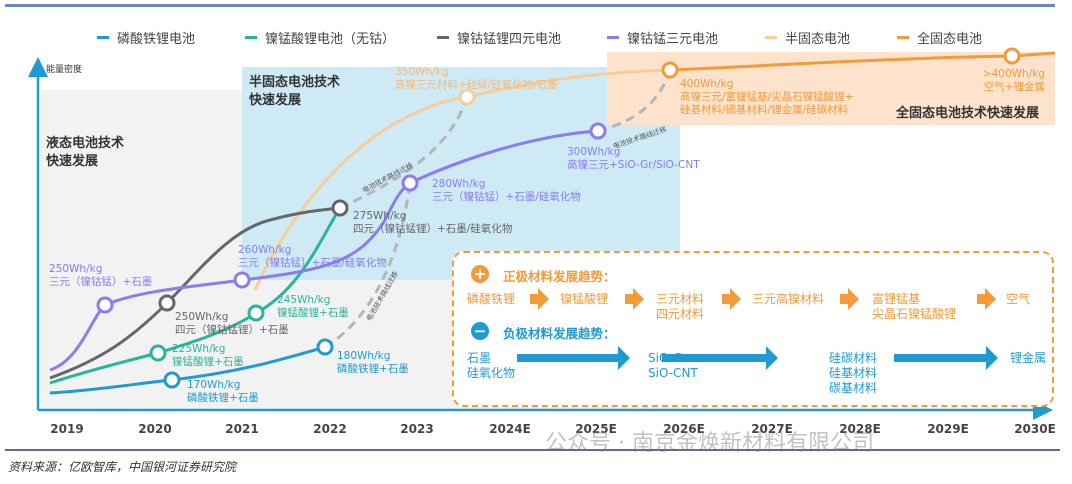 This screenshot has height=484, width=1072. Describe the element at coordinates (410, 183) in the screenshot. I see `node-ternary-2023` at that location.